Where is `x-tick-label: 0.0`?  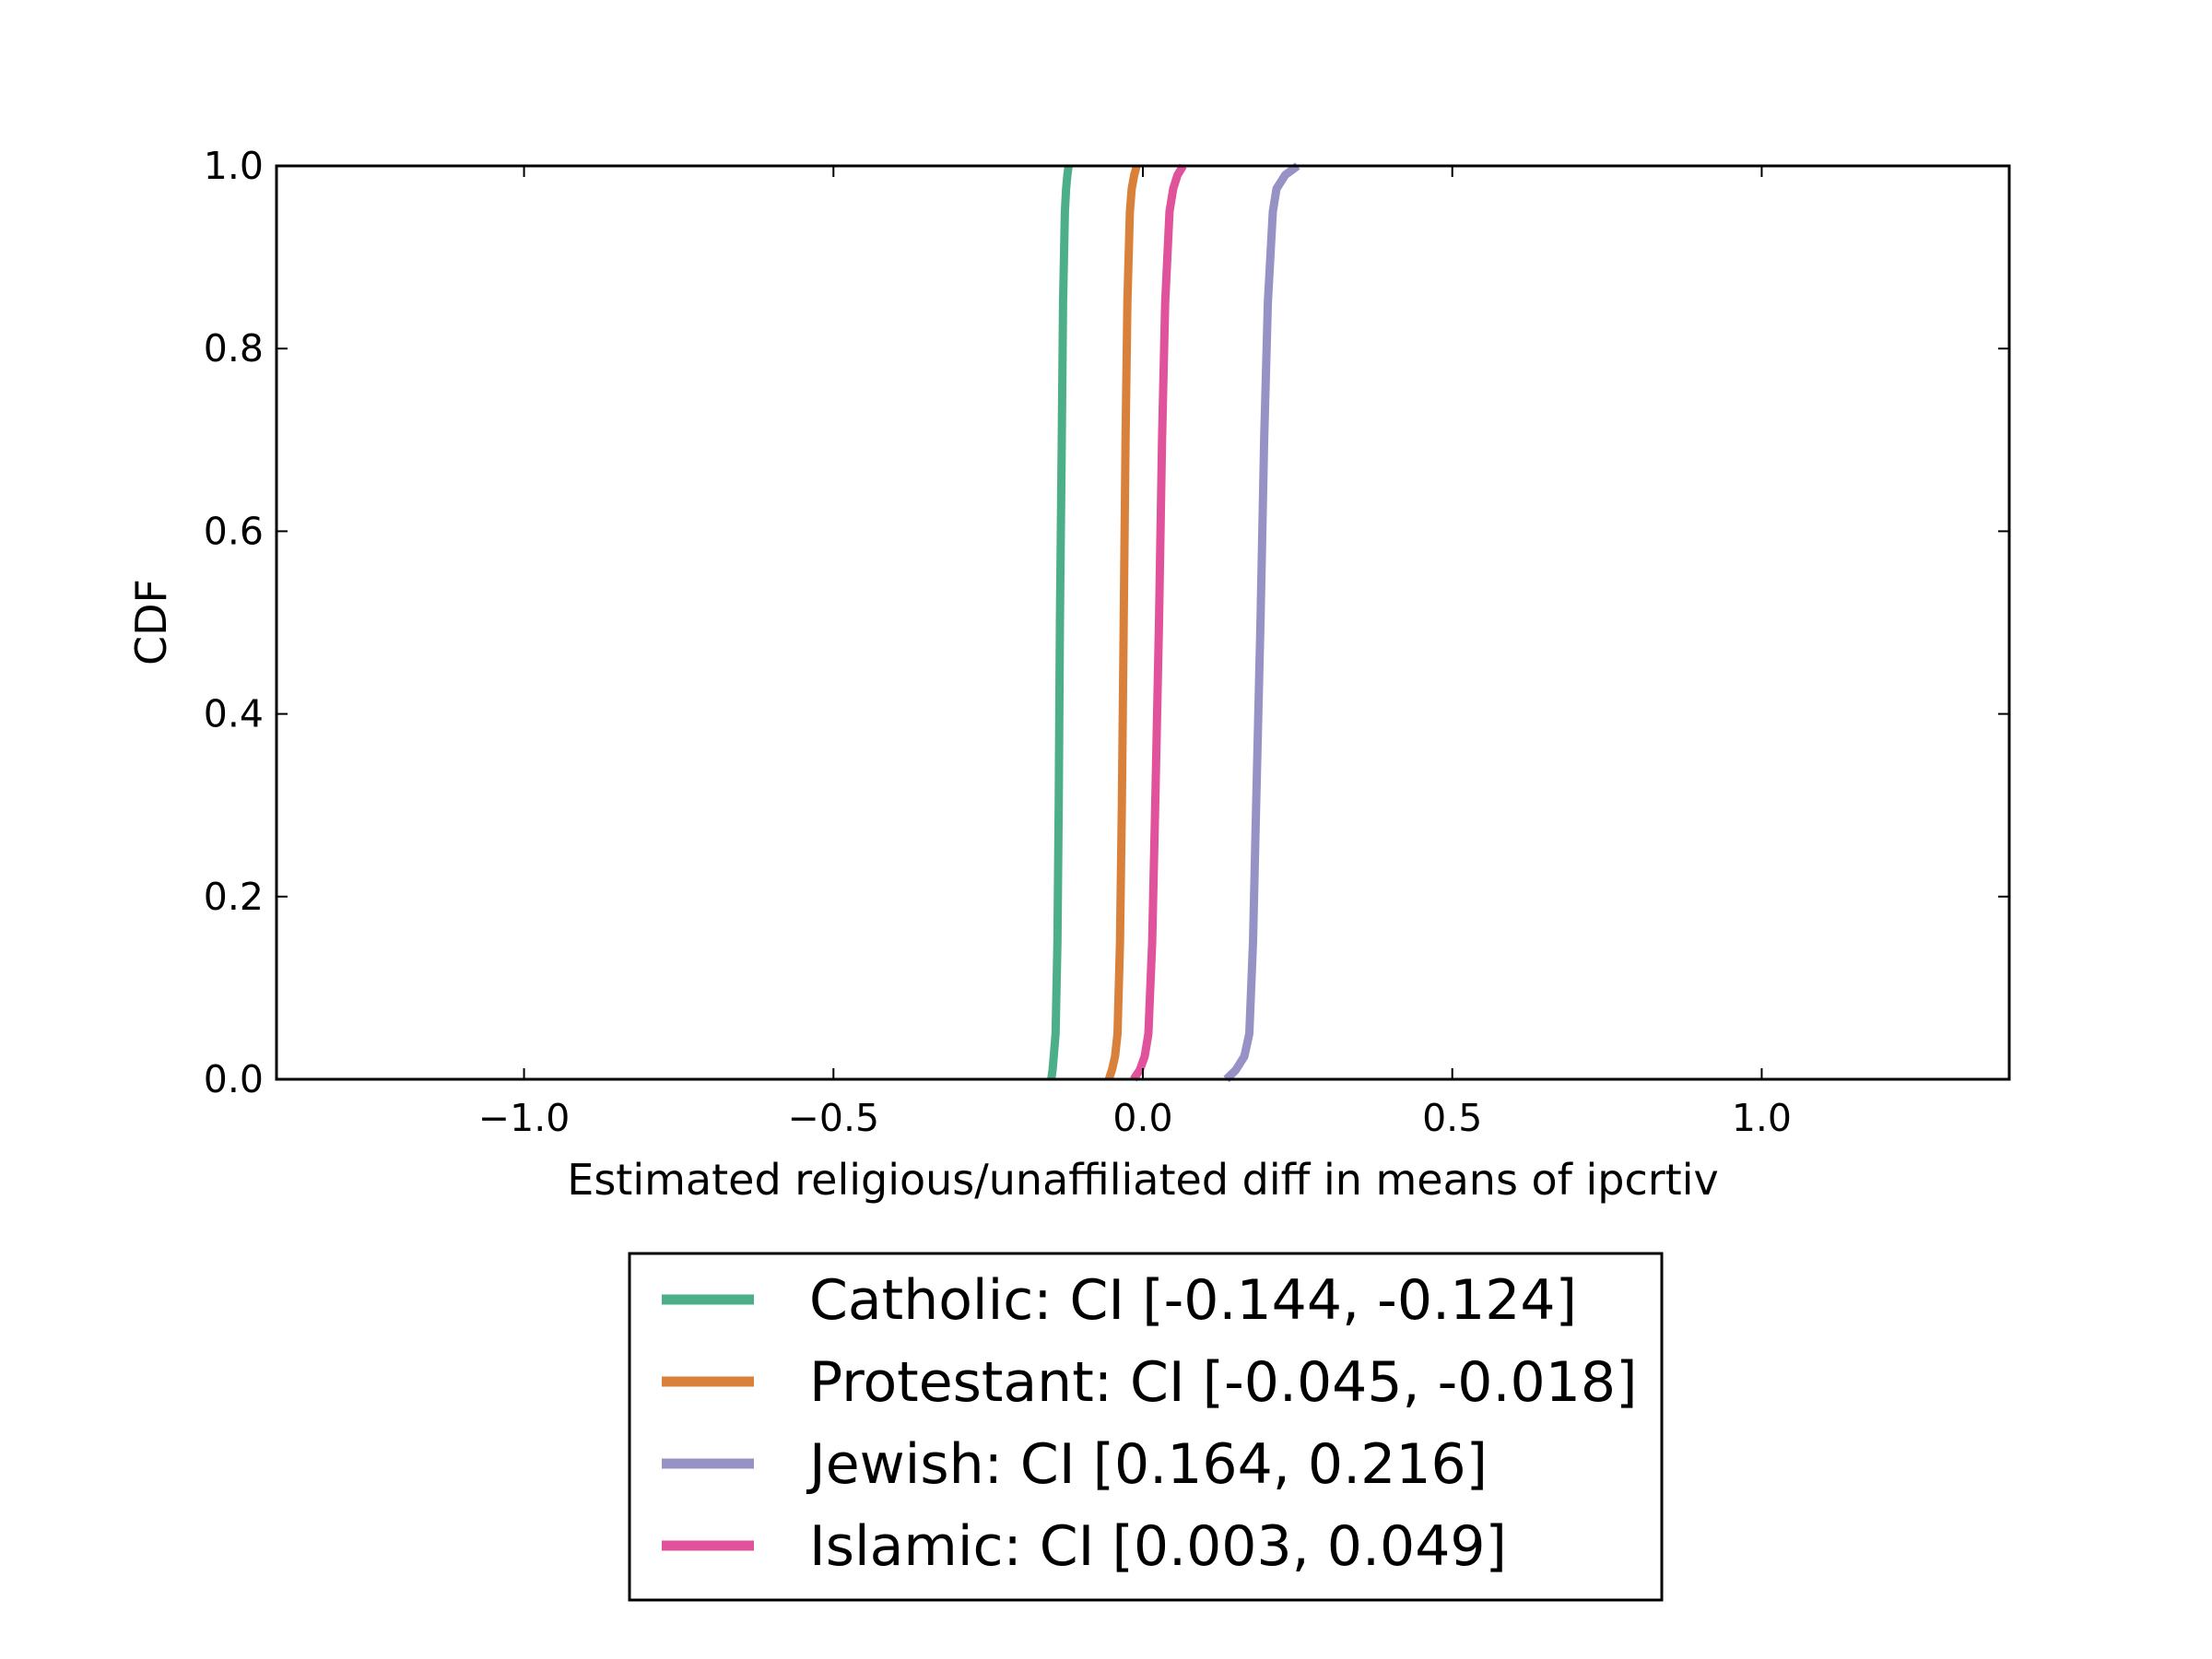 x-tick-label: 0.0 is located at coordinates (1142, 1118).